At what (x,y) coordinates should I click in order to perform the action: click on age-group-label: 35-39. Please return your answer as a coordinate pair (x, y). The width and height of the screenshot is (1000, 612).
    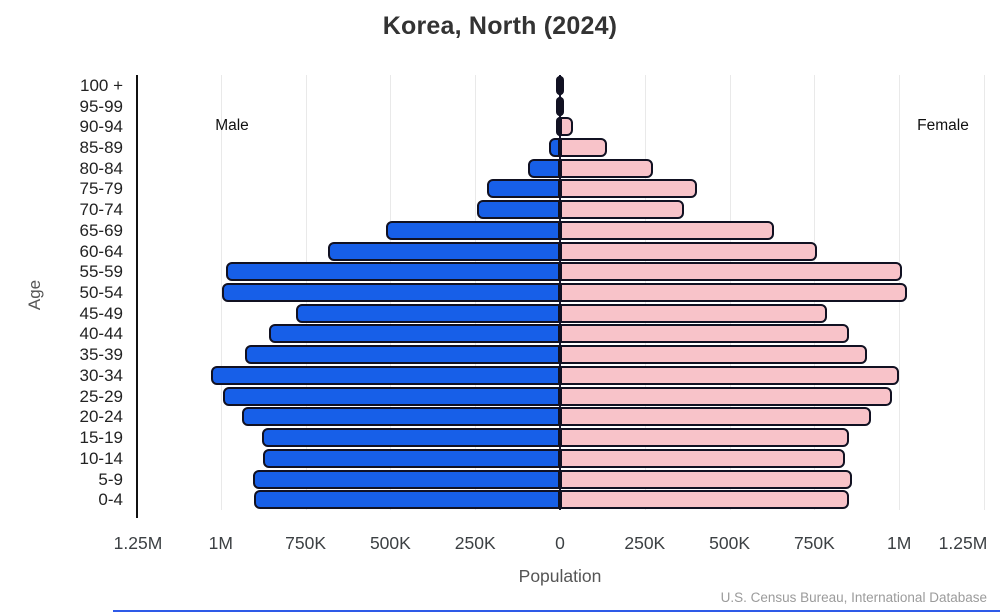
    Looking at the image, I should click on (101, 355).